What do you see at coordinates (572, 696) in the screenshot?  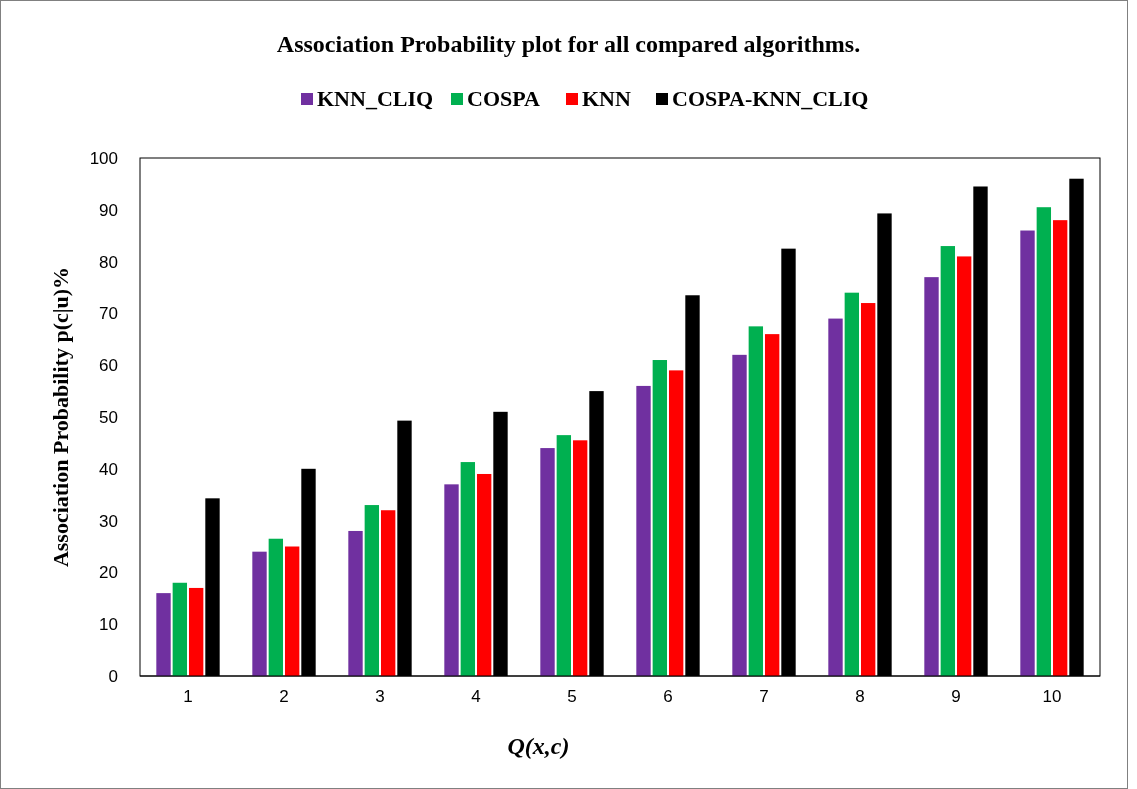 I see `x-tick-label: 5` at bounding box center [572, 696].